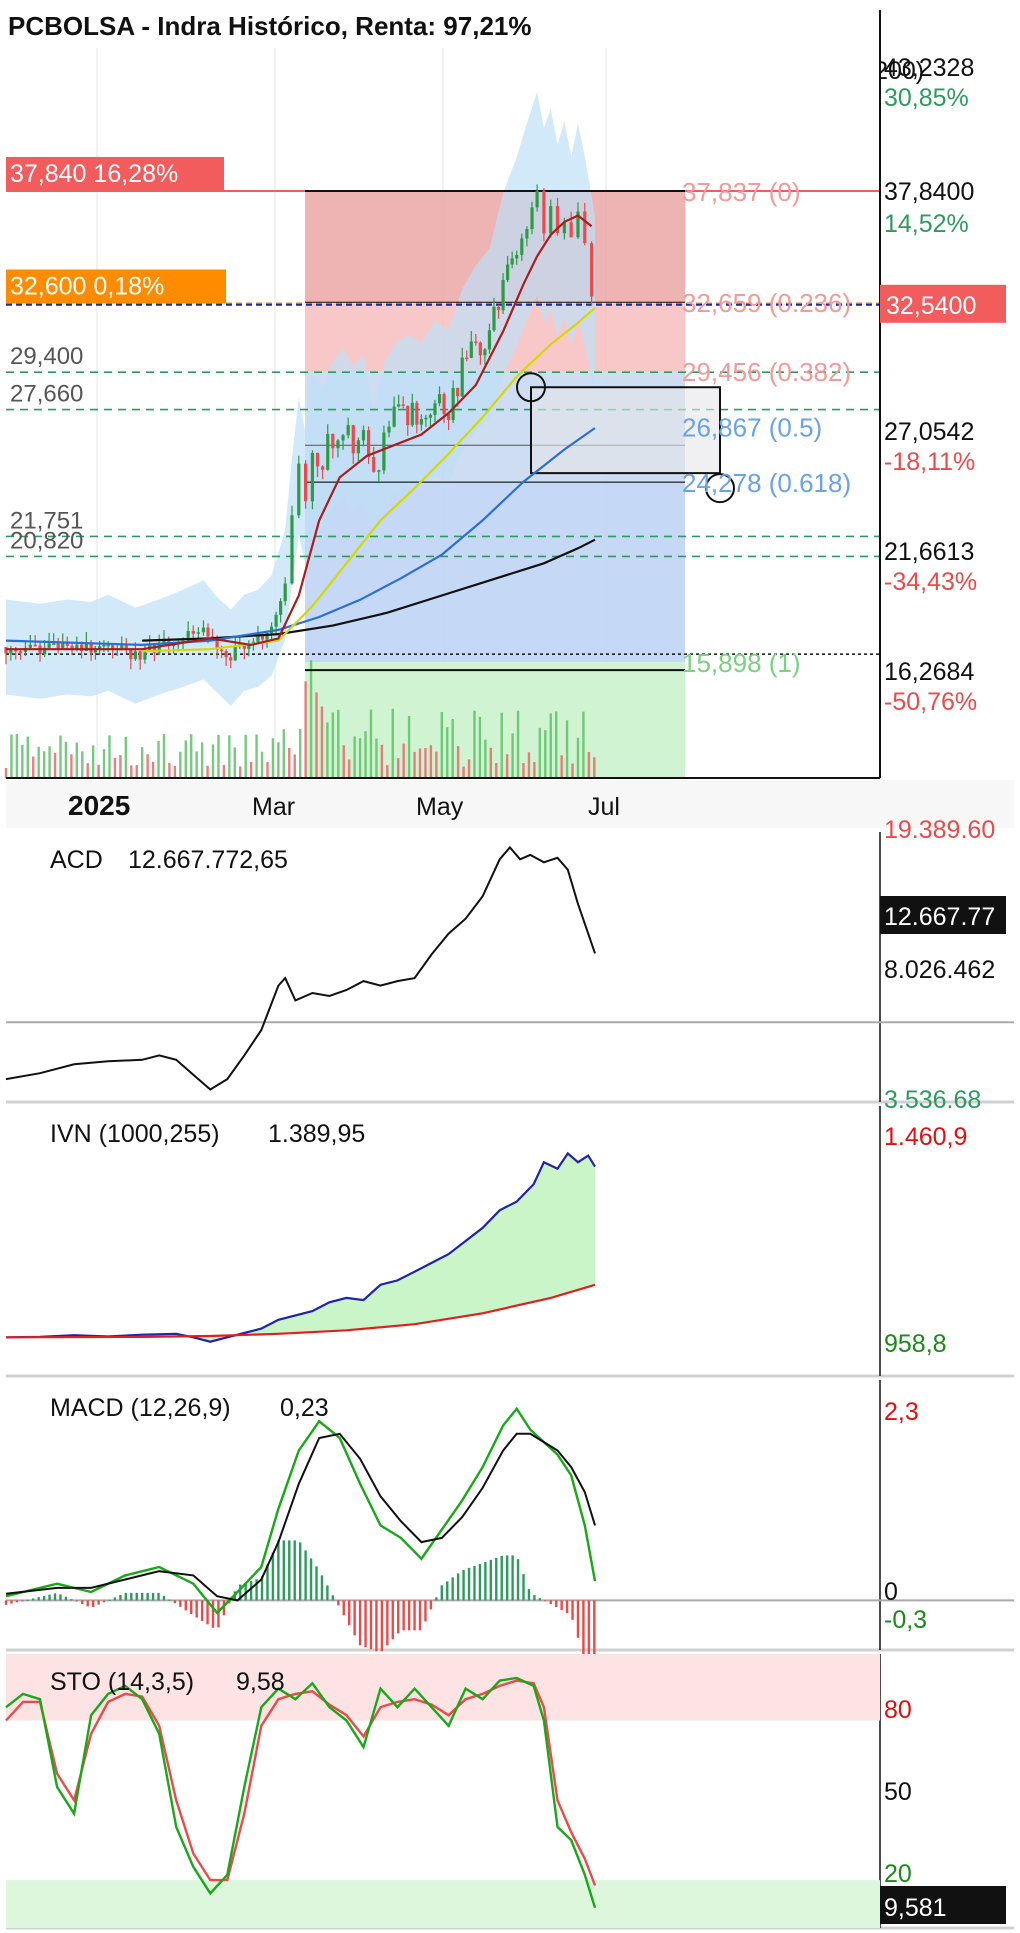 The width and height of the screenshot is (1020, 1933). Describe the element at coordinates (135, 1134) in the screenshot. I see `ivn-title: IVN (1000,255)` at that location.